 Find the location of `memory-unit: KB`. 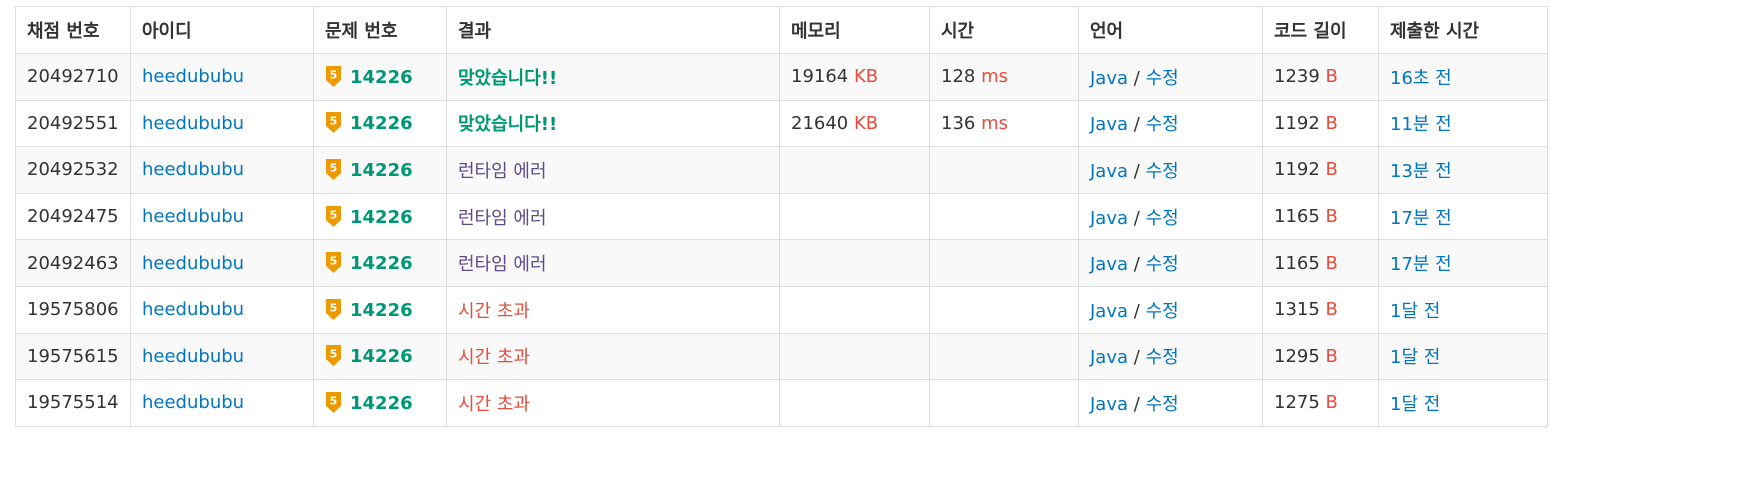

memory-unit: KB is located at coordinates (866, 123).